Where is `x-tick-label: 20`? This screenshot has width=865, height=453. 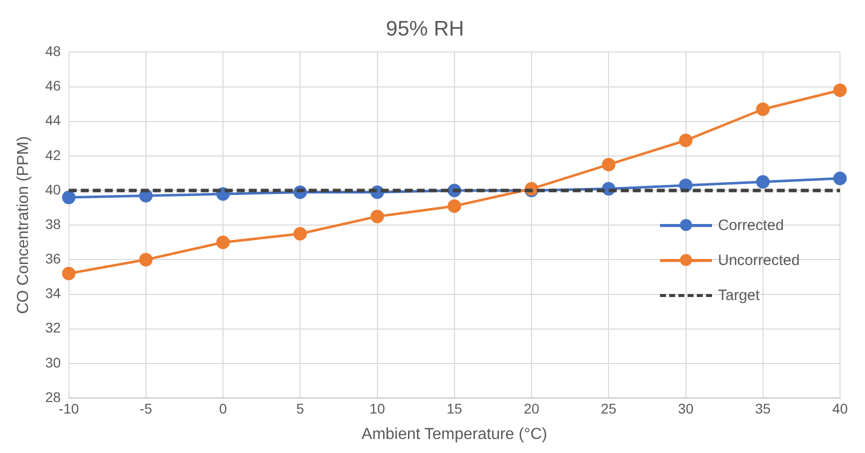 x-tick-label: 20 is located at coordinates (532, 408).